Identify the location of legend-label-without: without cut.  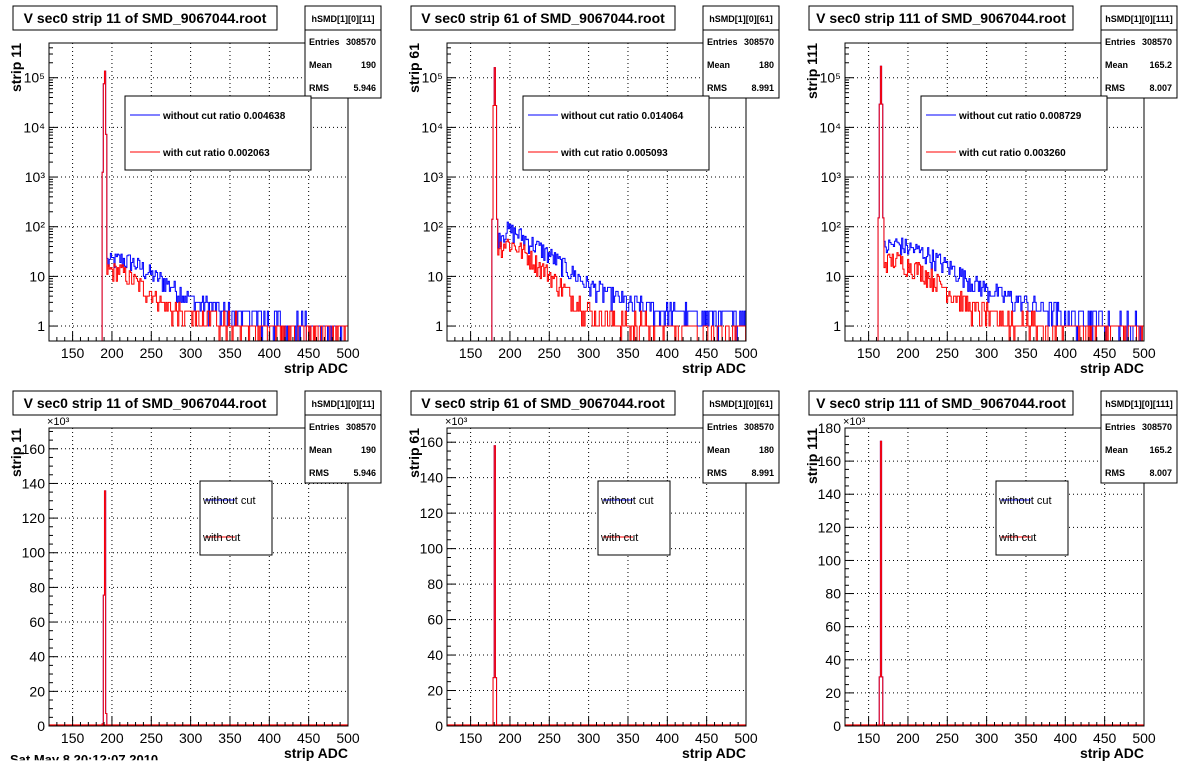
(229, 501).